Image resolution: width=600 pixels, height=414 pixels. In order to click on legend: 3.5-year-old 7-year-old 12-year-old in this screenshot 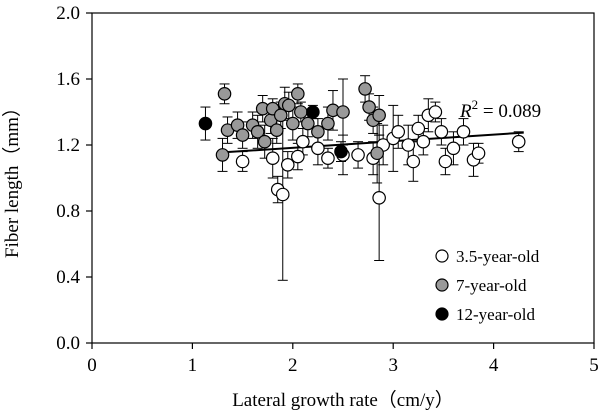, I will do `click(487, 285)`.